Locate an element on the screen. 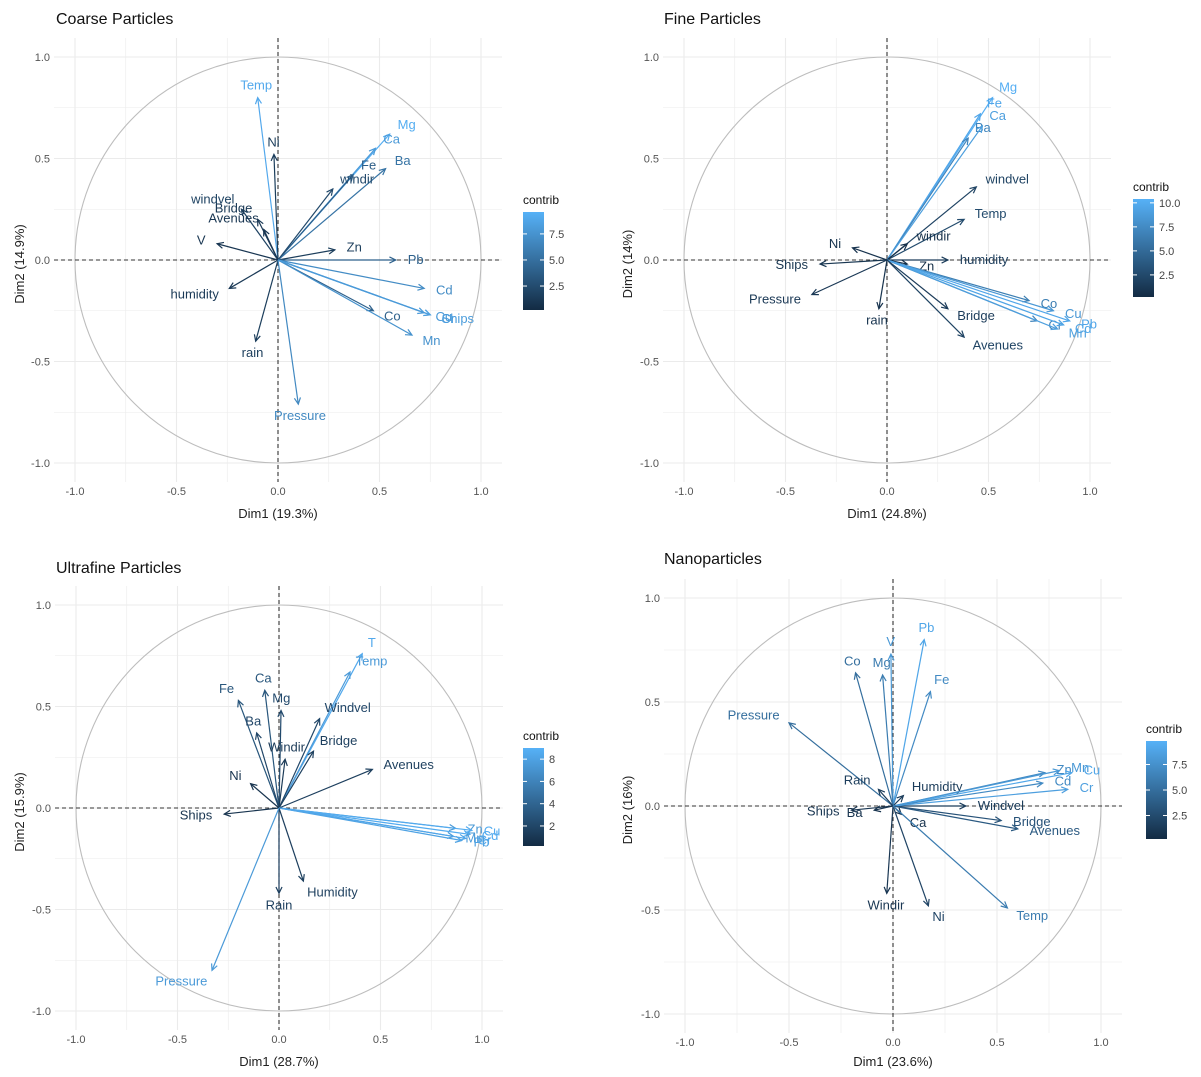 The image size is (1201, 1077). arrowhead-t is located at coordinates (359, 656).